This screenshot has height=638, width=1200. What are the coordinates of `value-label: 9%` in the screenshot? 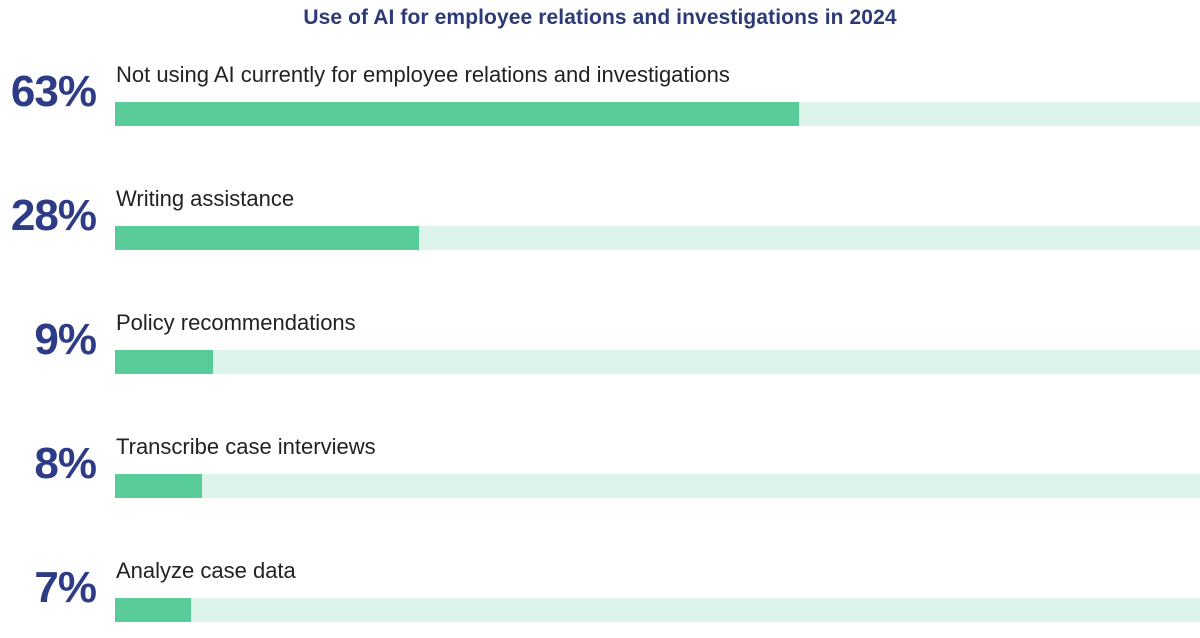 It's located at (65, 339).